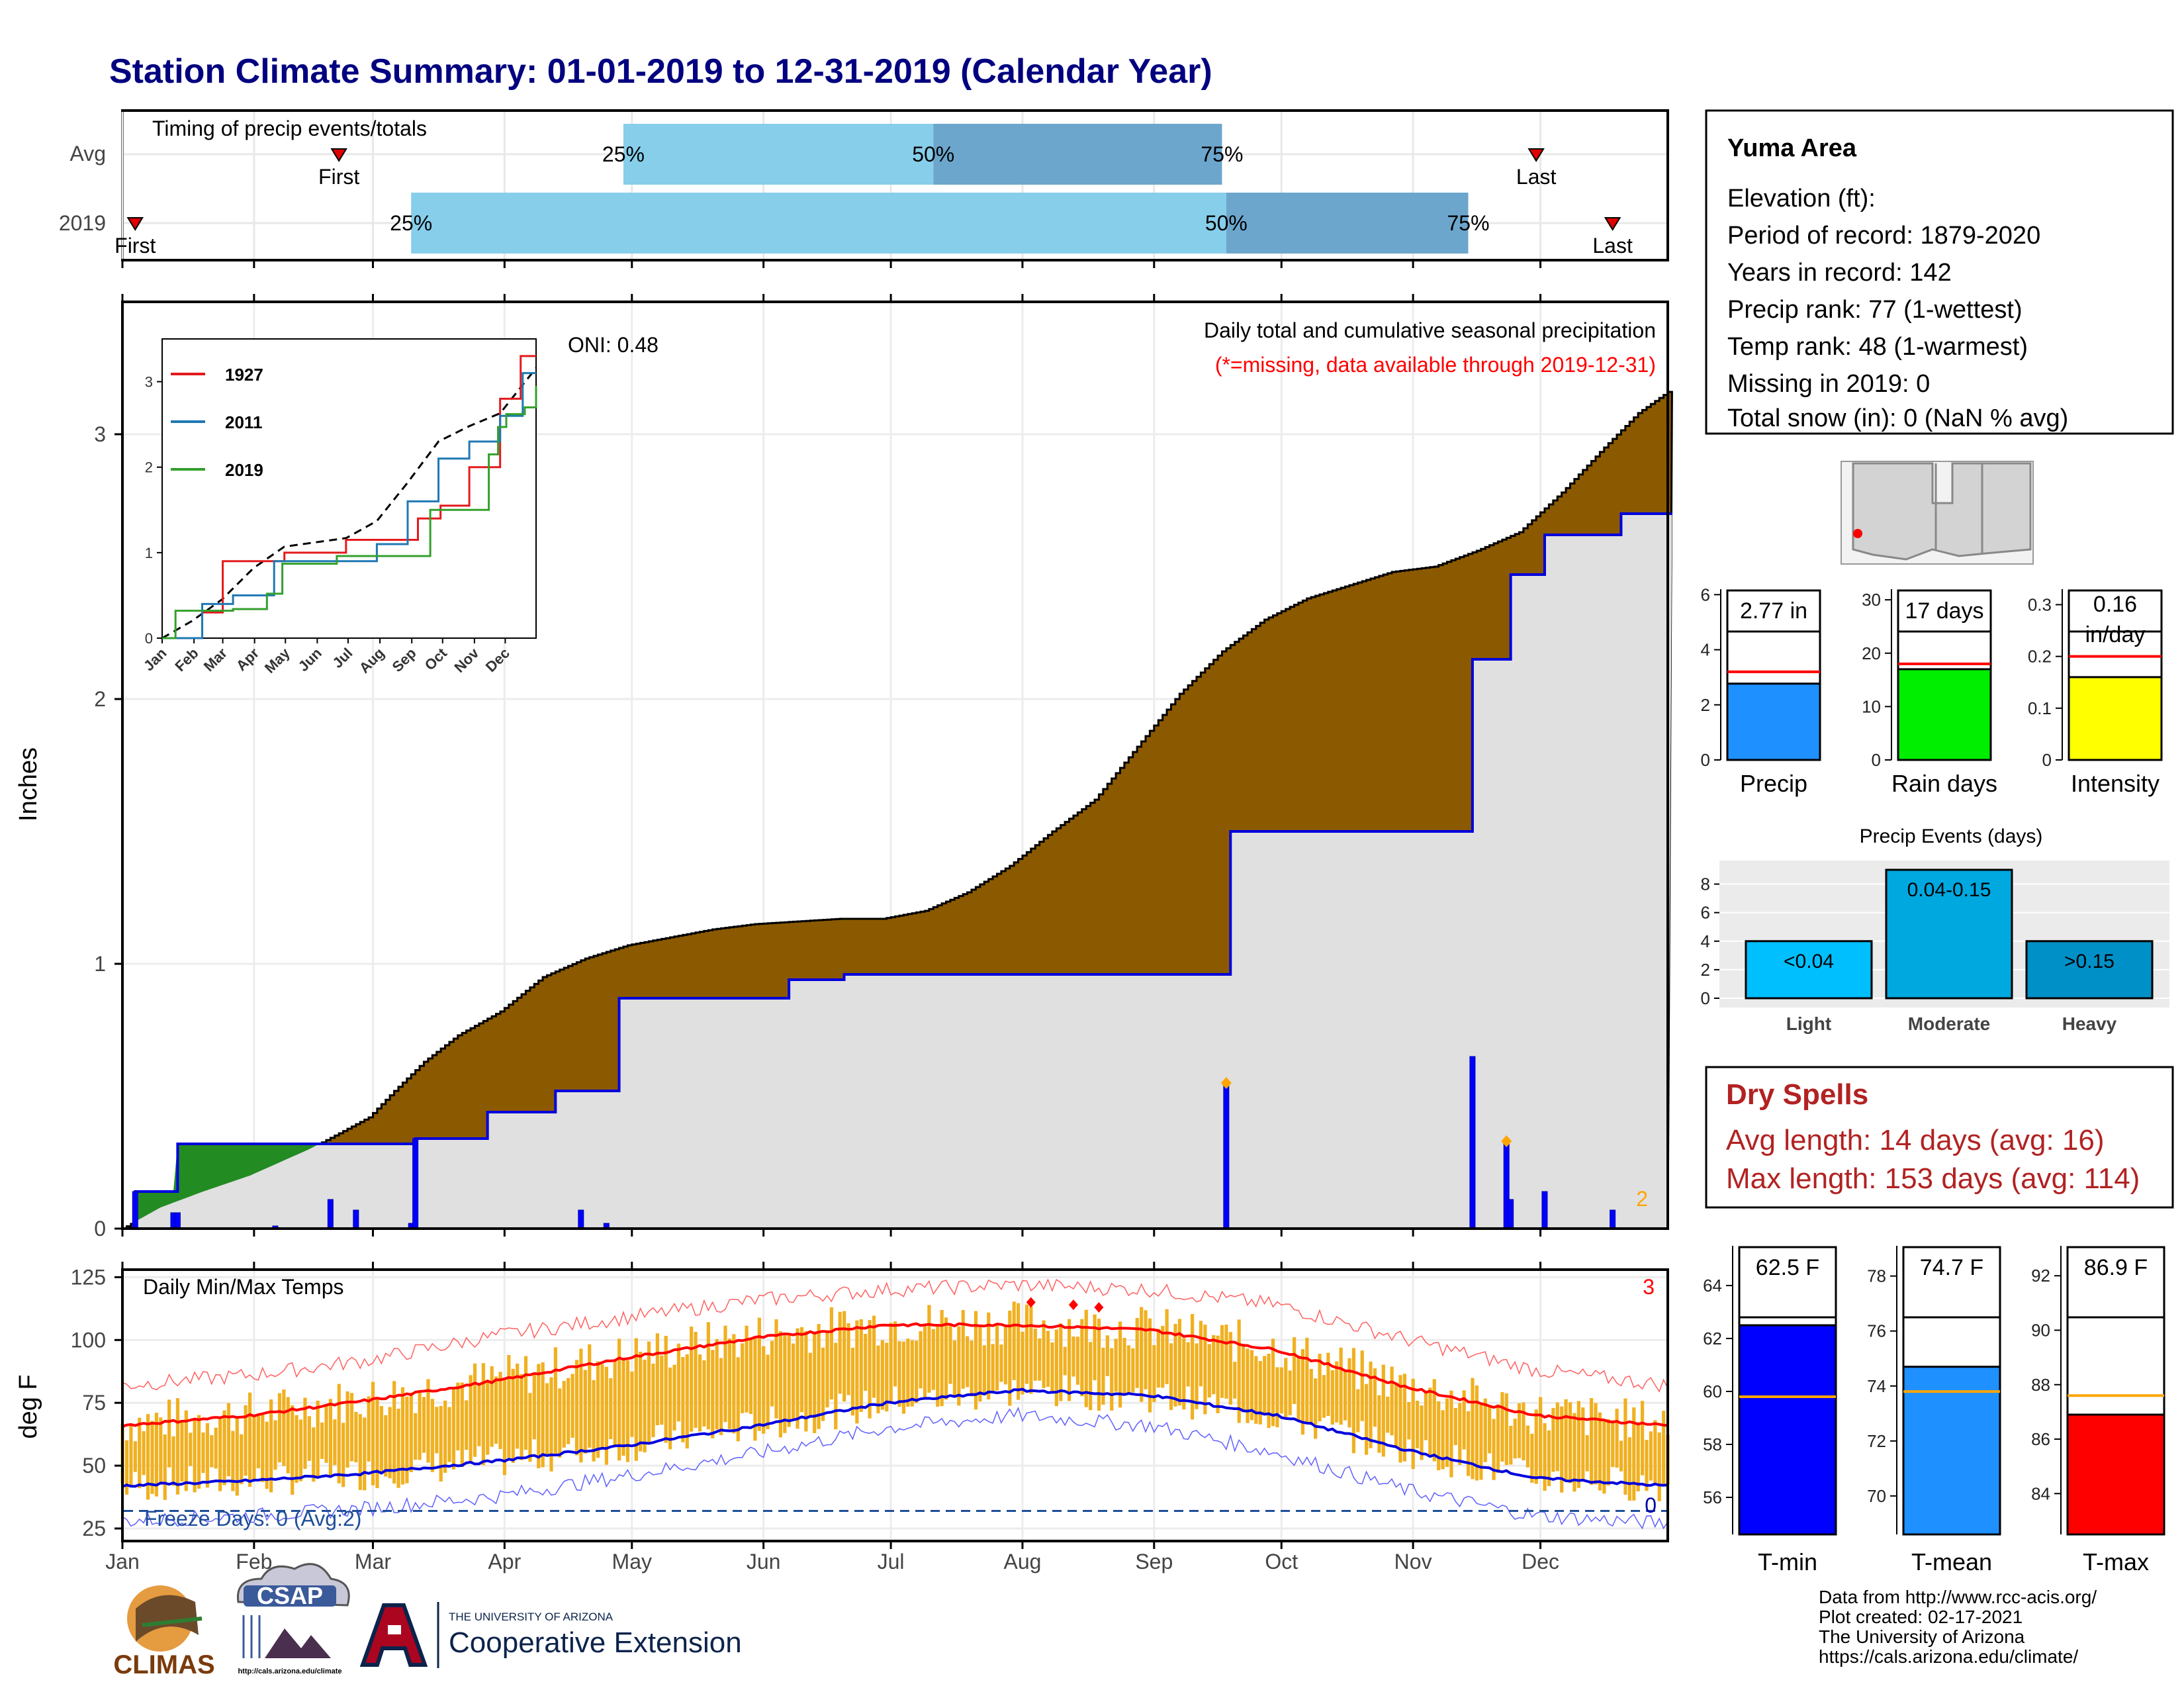  What do you see at coordinates (1706, 760) in the screenshot?
I see `summary-ytick-label: 0` at bounding box center [1706, 760].